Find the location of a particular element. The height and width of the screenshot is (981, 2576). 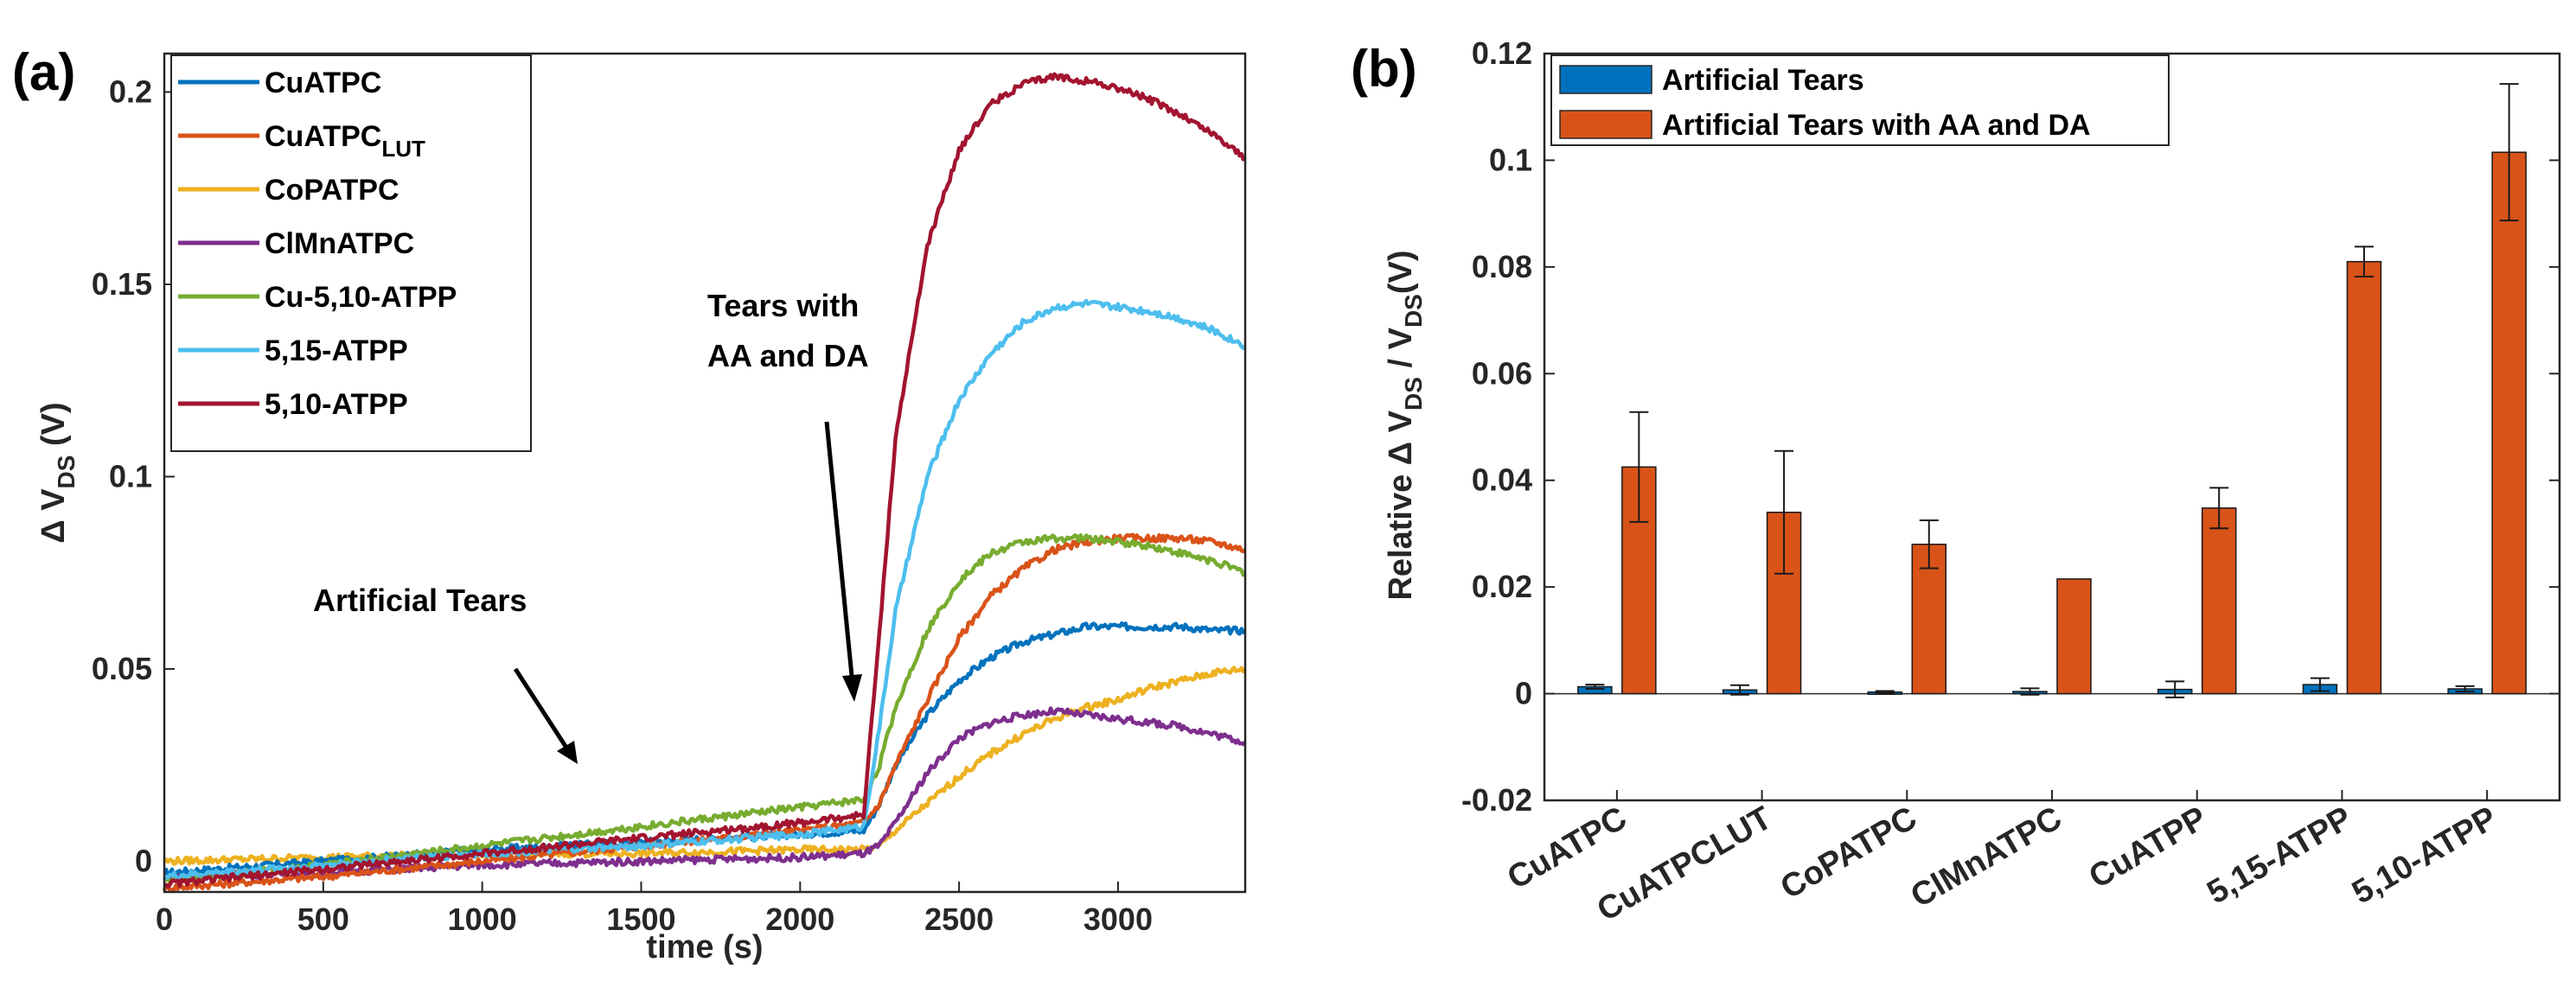

bar-artificial-tears-with-aa-and-da-cuatpc is located at coordinates (1639, 580).